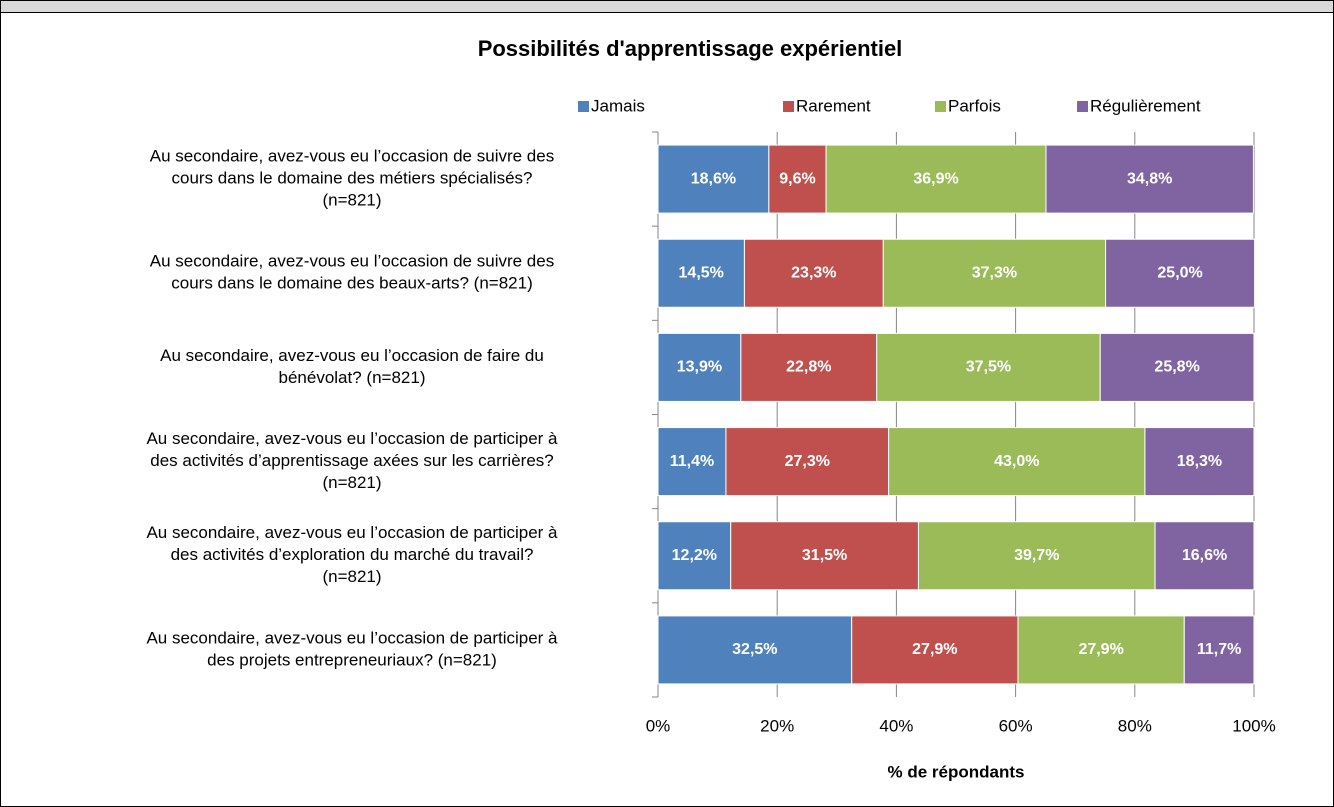  I want to click on data-label: 22,8%, so click(808, 367).